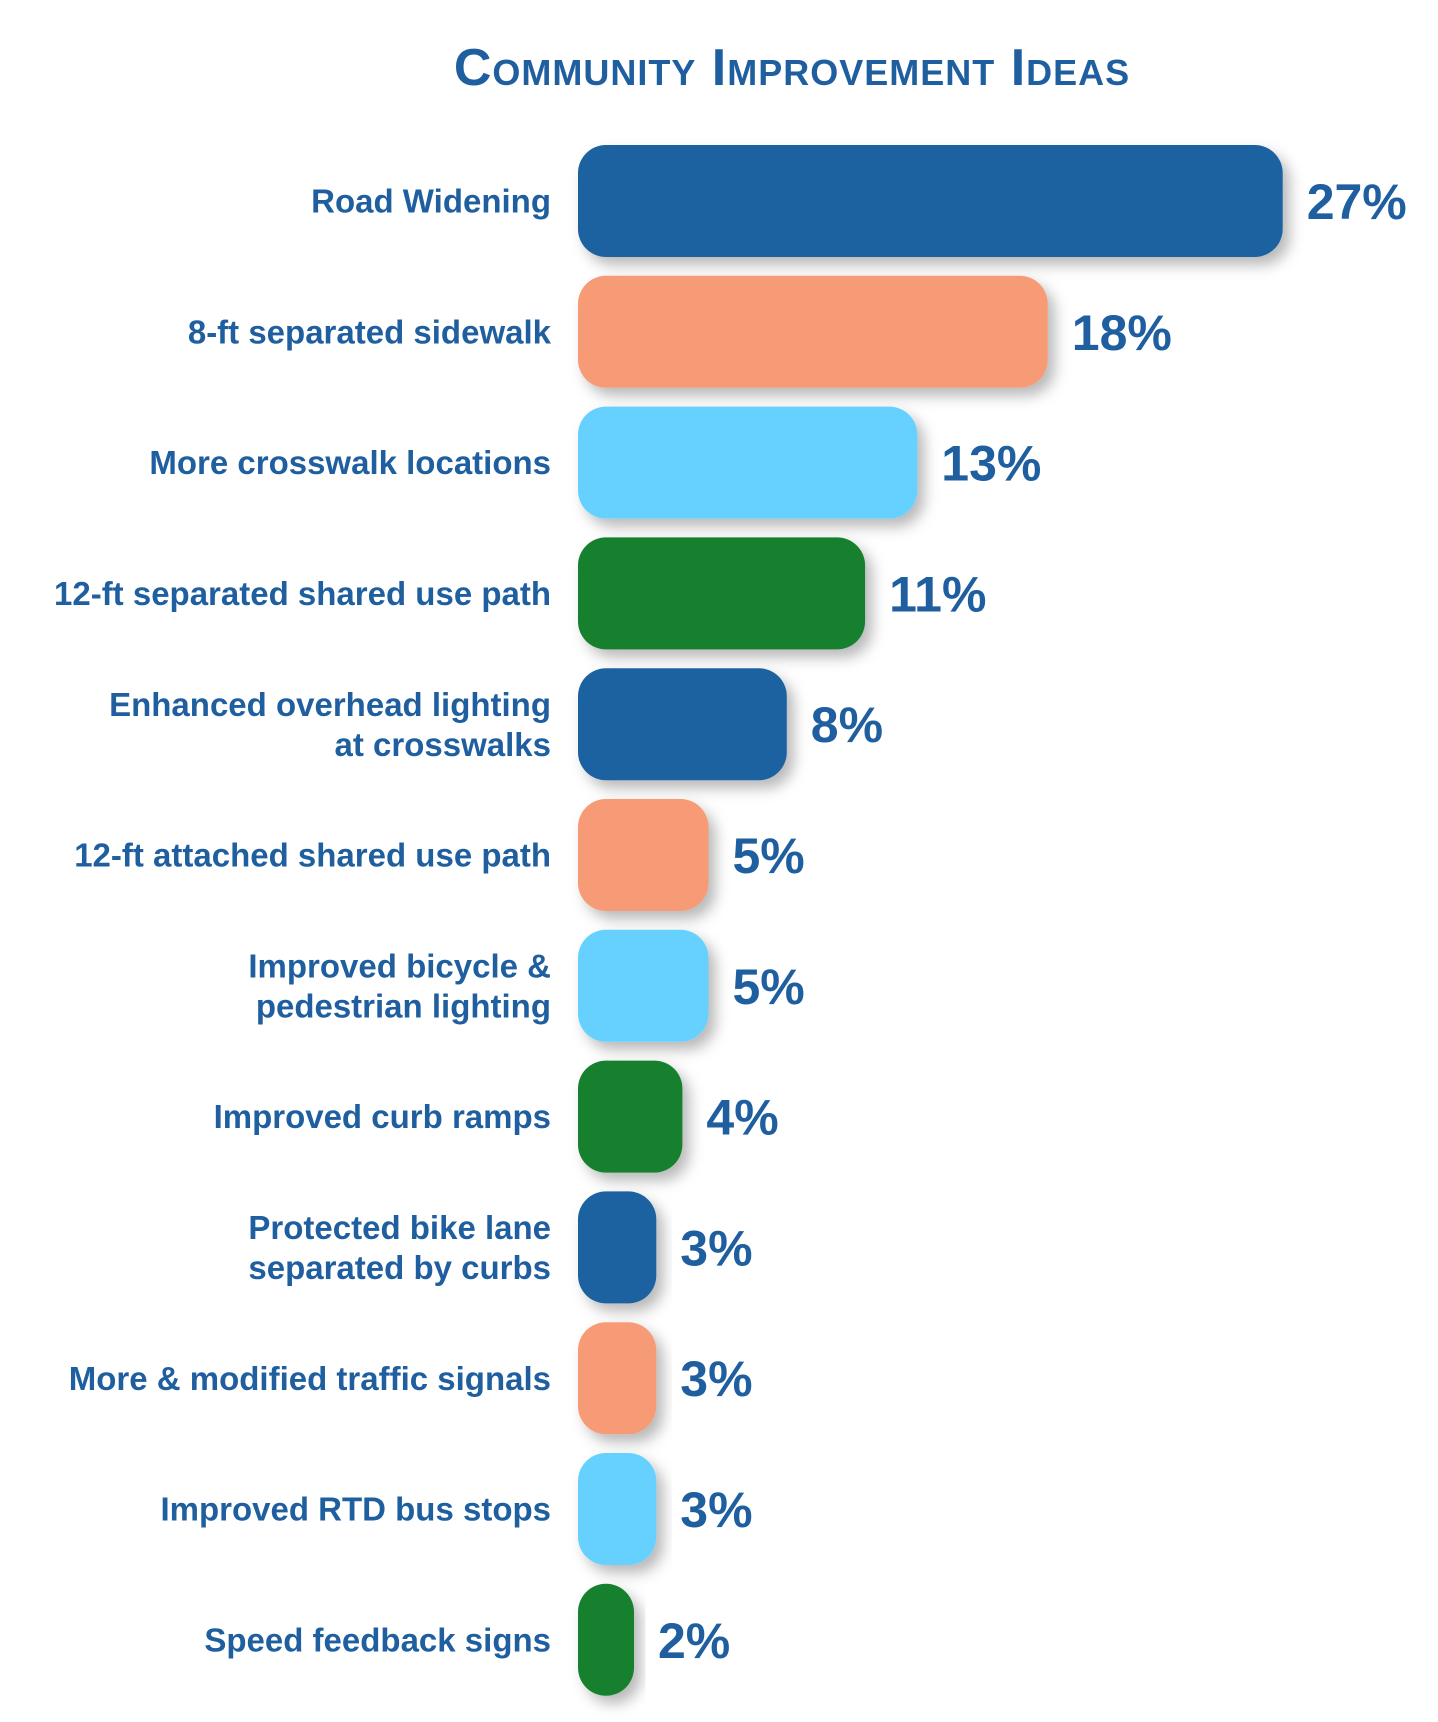  What do you see at coordinates (399, 1227) in the screenshot?
I see `category-label: Protected bike lane` at bounding box center [399, 1227].